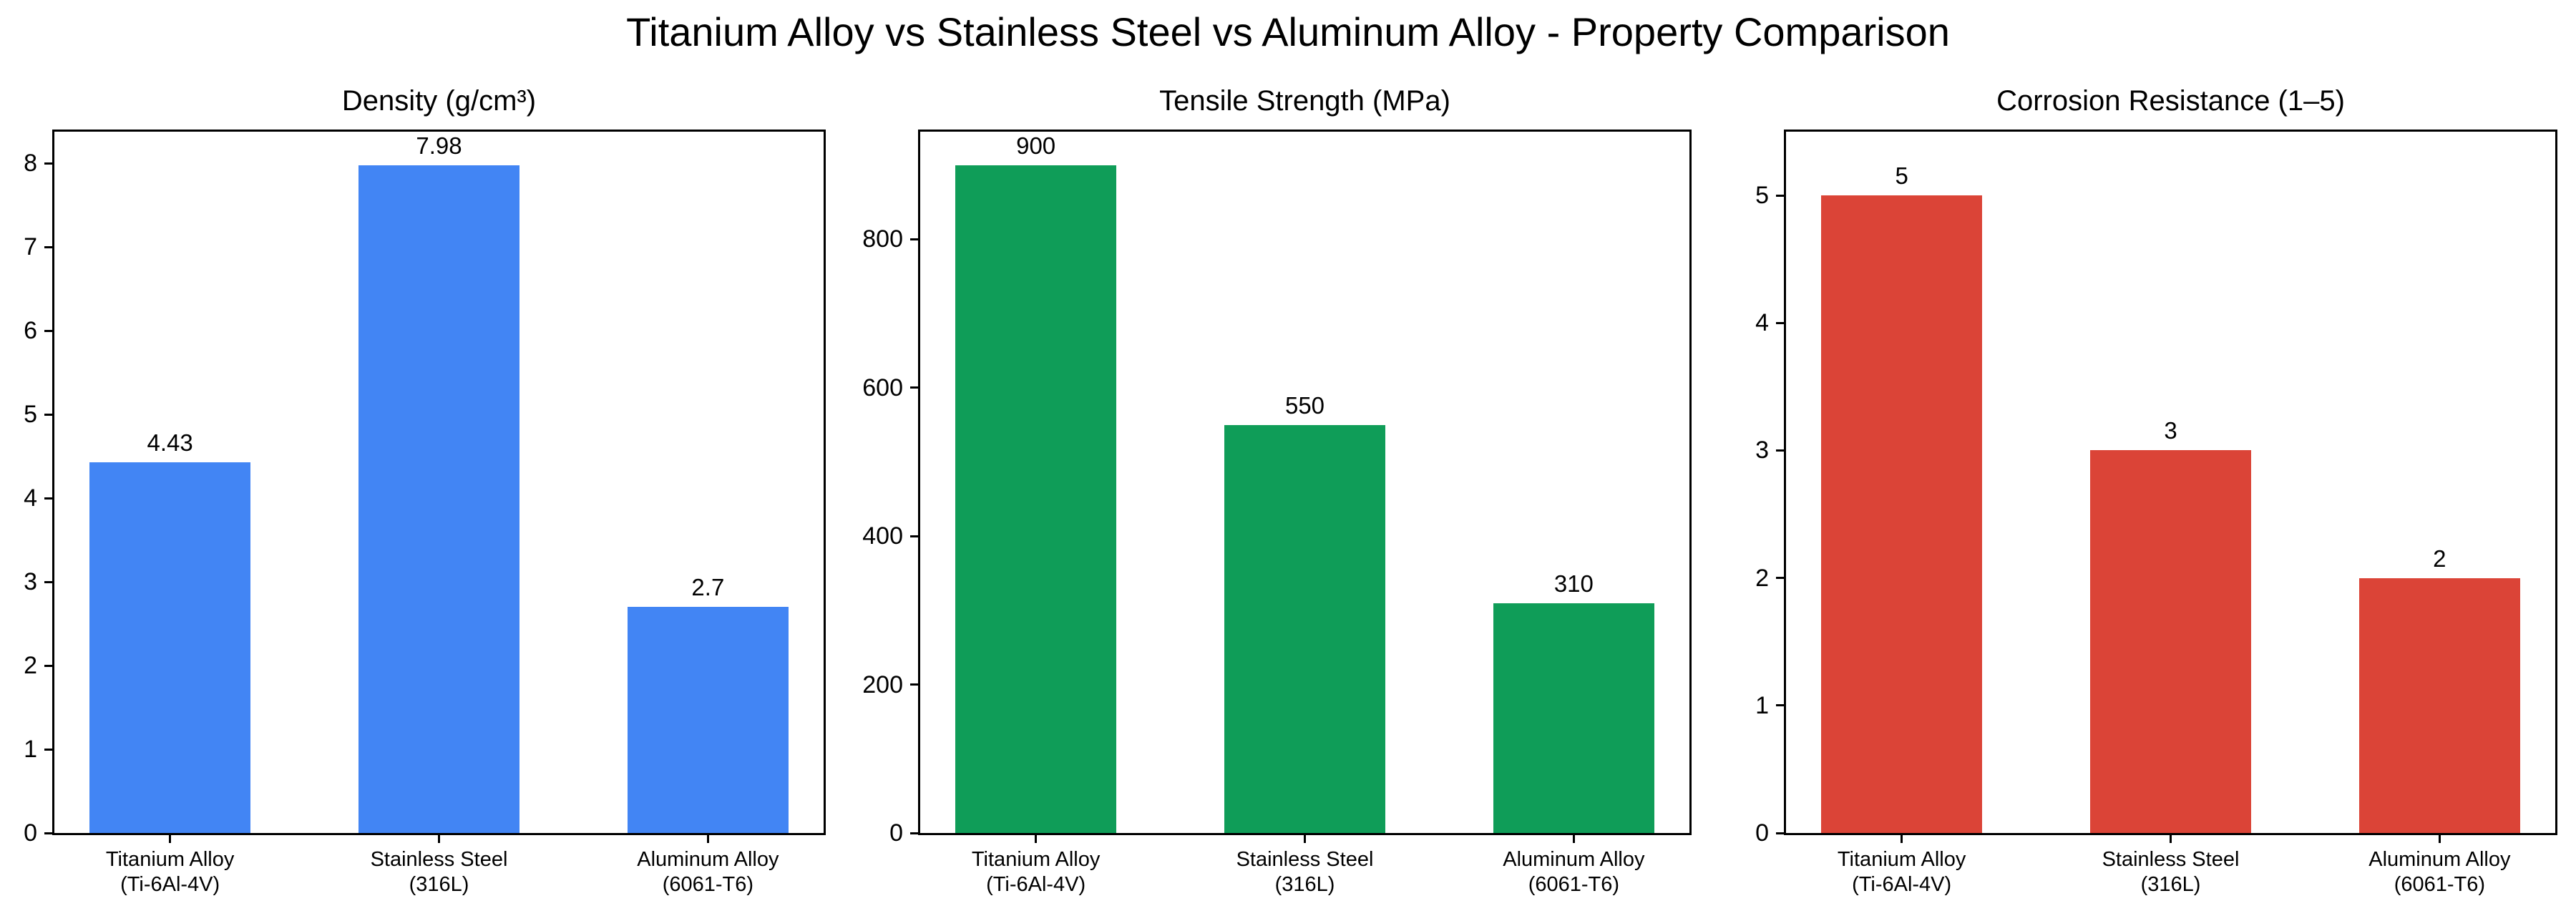 The image size is (2576, 916). What do you see at coordinates (882, 684) in the screenshot?
I see `y-axis-tick-label: 200` at bounding box center [882, 684].